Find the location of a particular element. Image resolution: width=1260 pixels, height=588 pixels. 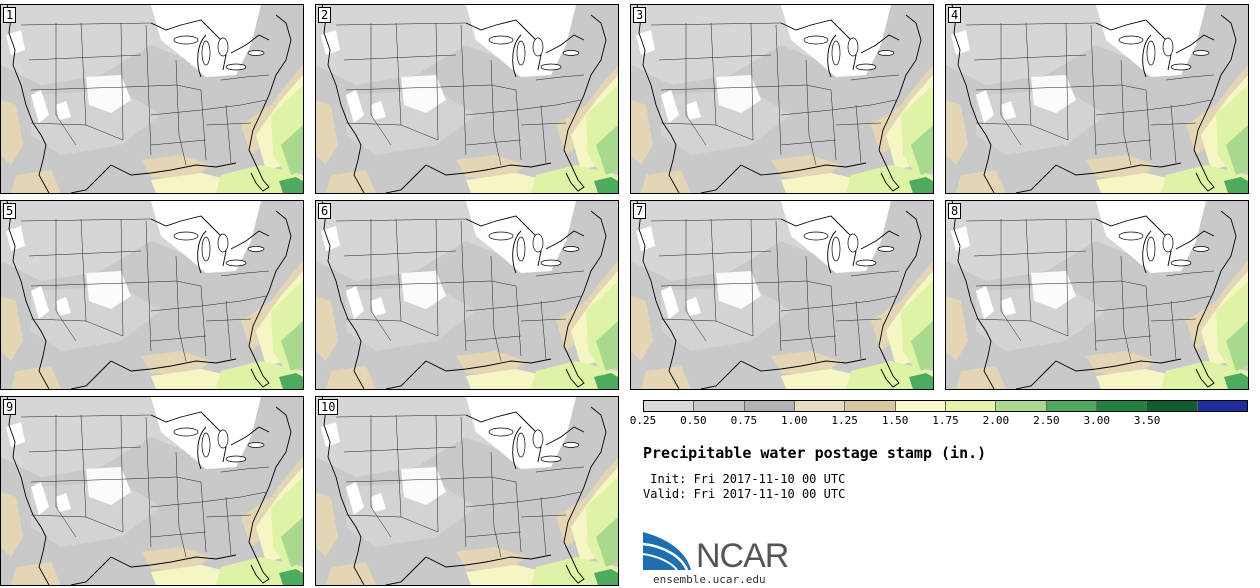

member-label: 1 is located at coordinates (10, 15).